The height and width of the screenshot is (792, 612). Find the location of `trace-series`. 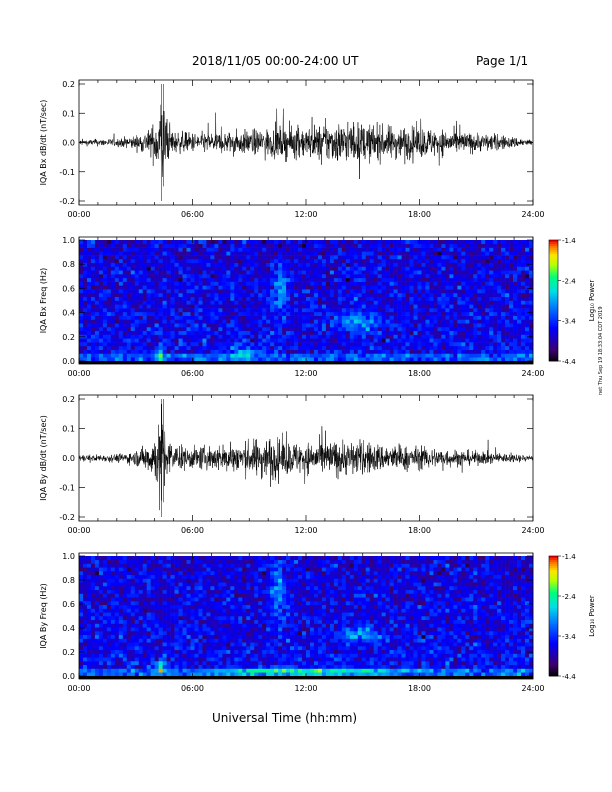

trace-series is located at coordinates (306, 142).